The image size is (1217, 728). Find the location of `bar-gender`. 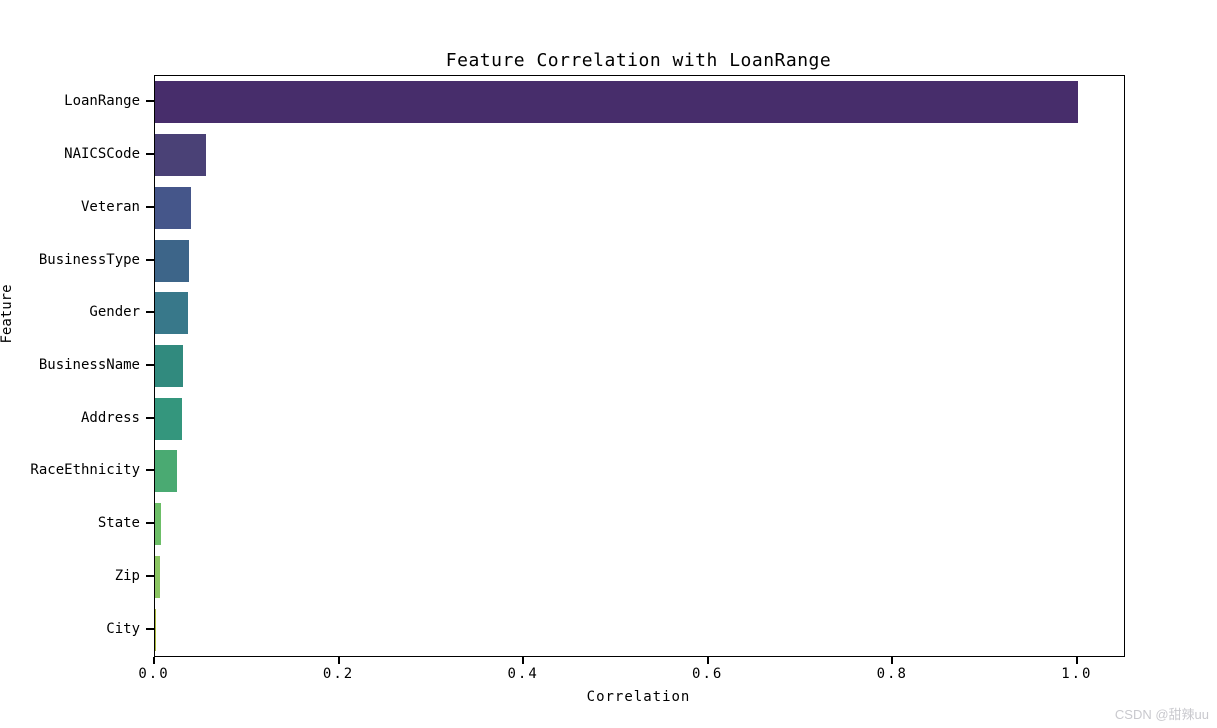

bar-gender is located at coordinates (172, 313).